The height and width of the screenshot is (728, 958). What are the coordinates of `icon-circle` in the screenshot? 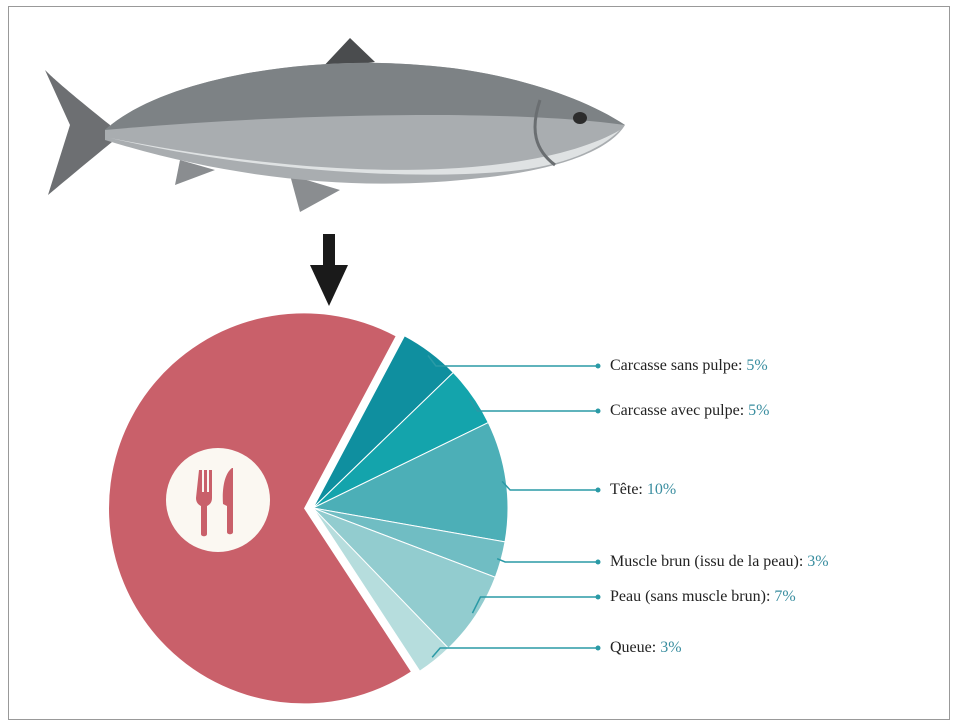 It's located at (218, 500).